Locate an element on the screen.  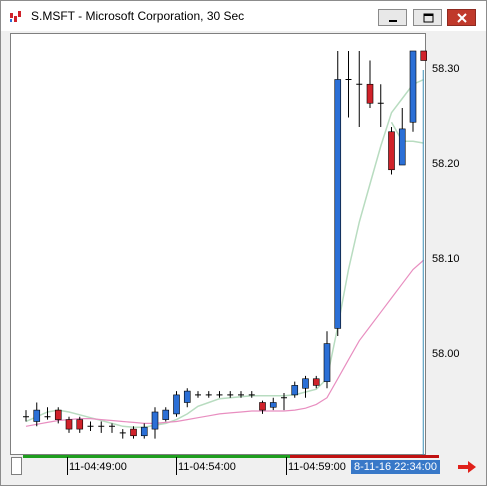
x-tick-label: 11-04:59:00 is located at coordinates (317, 467).